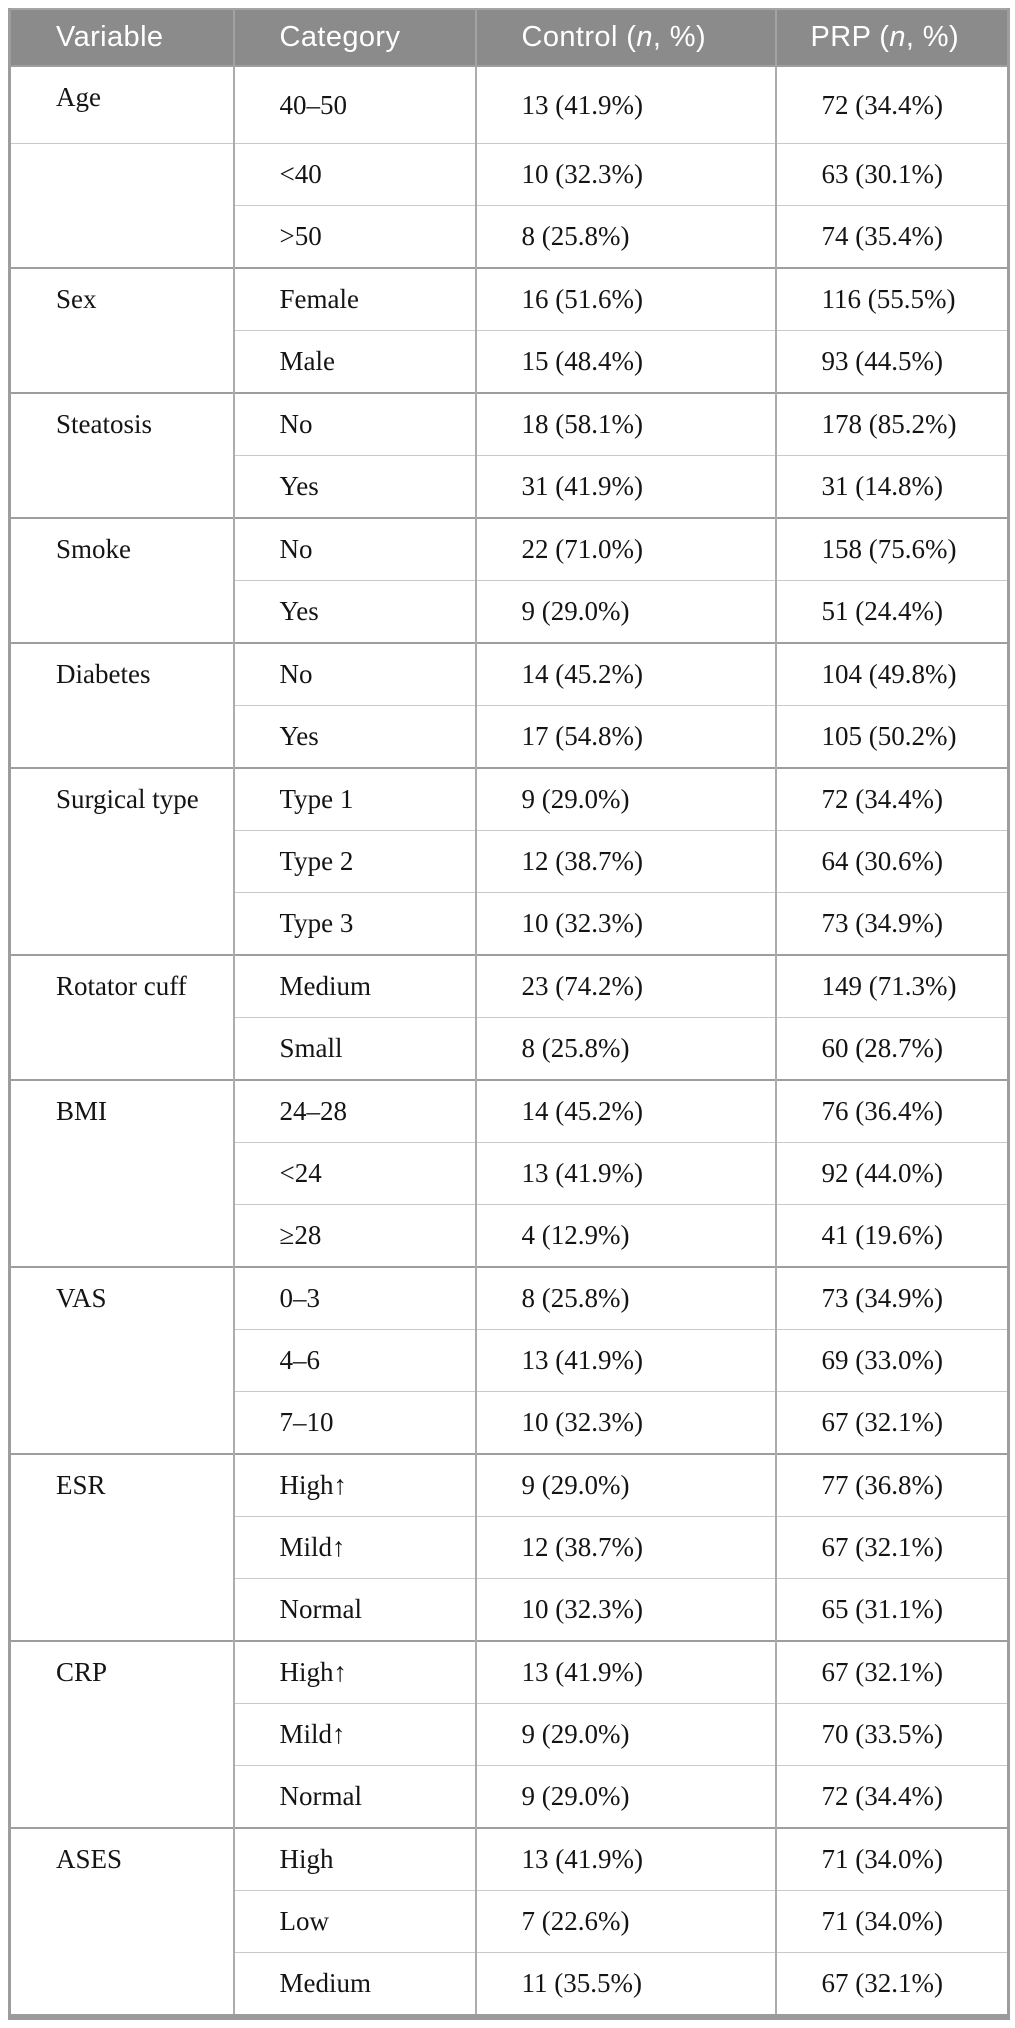 This screenshot has width=1015, height=2028. Describe the element at coordinates (625, 549) in the screenshot. I see `control-cell: 22 (71.0%)` at that location.